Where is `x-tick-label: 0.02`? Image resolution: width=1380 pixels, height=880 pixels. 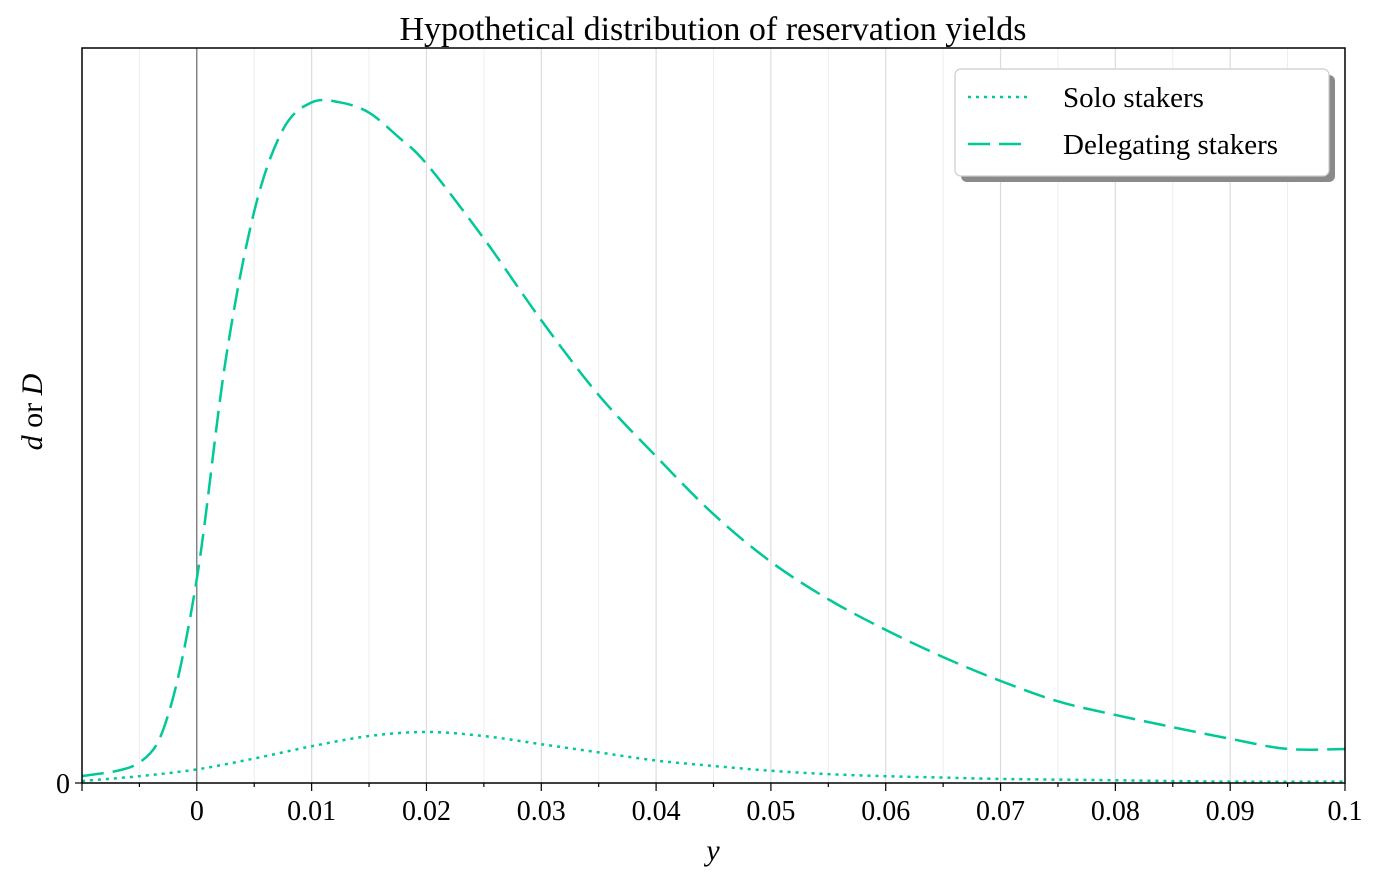 x-tick-label: 0.02 is located at coordinates (426, 811).